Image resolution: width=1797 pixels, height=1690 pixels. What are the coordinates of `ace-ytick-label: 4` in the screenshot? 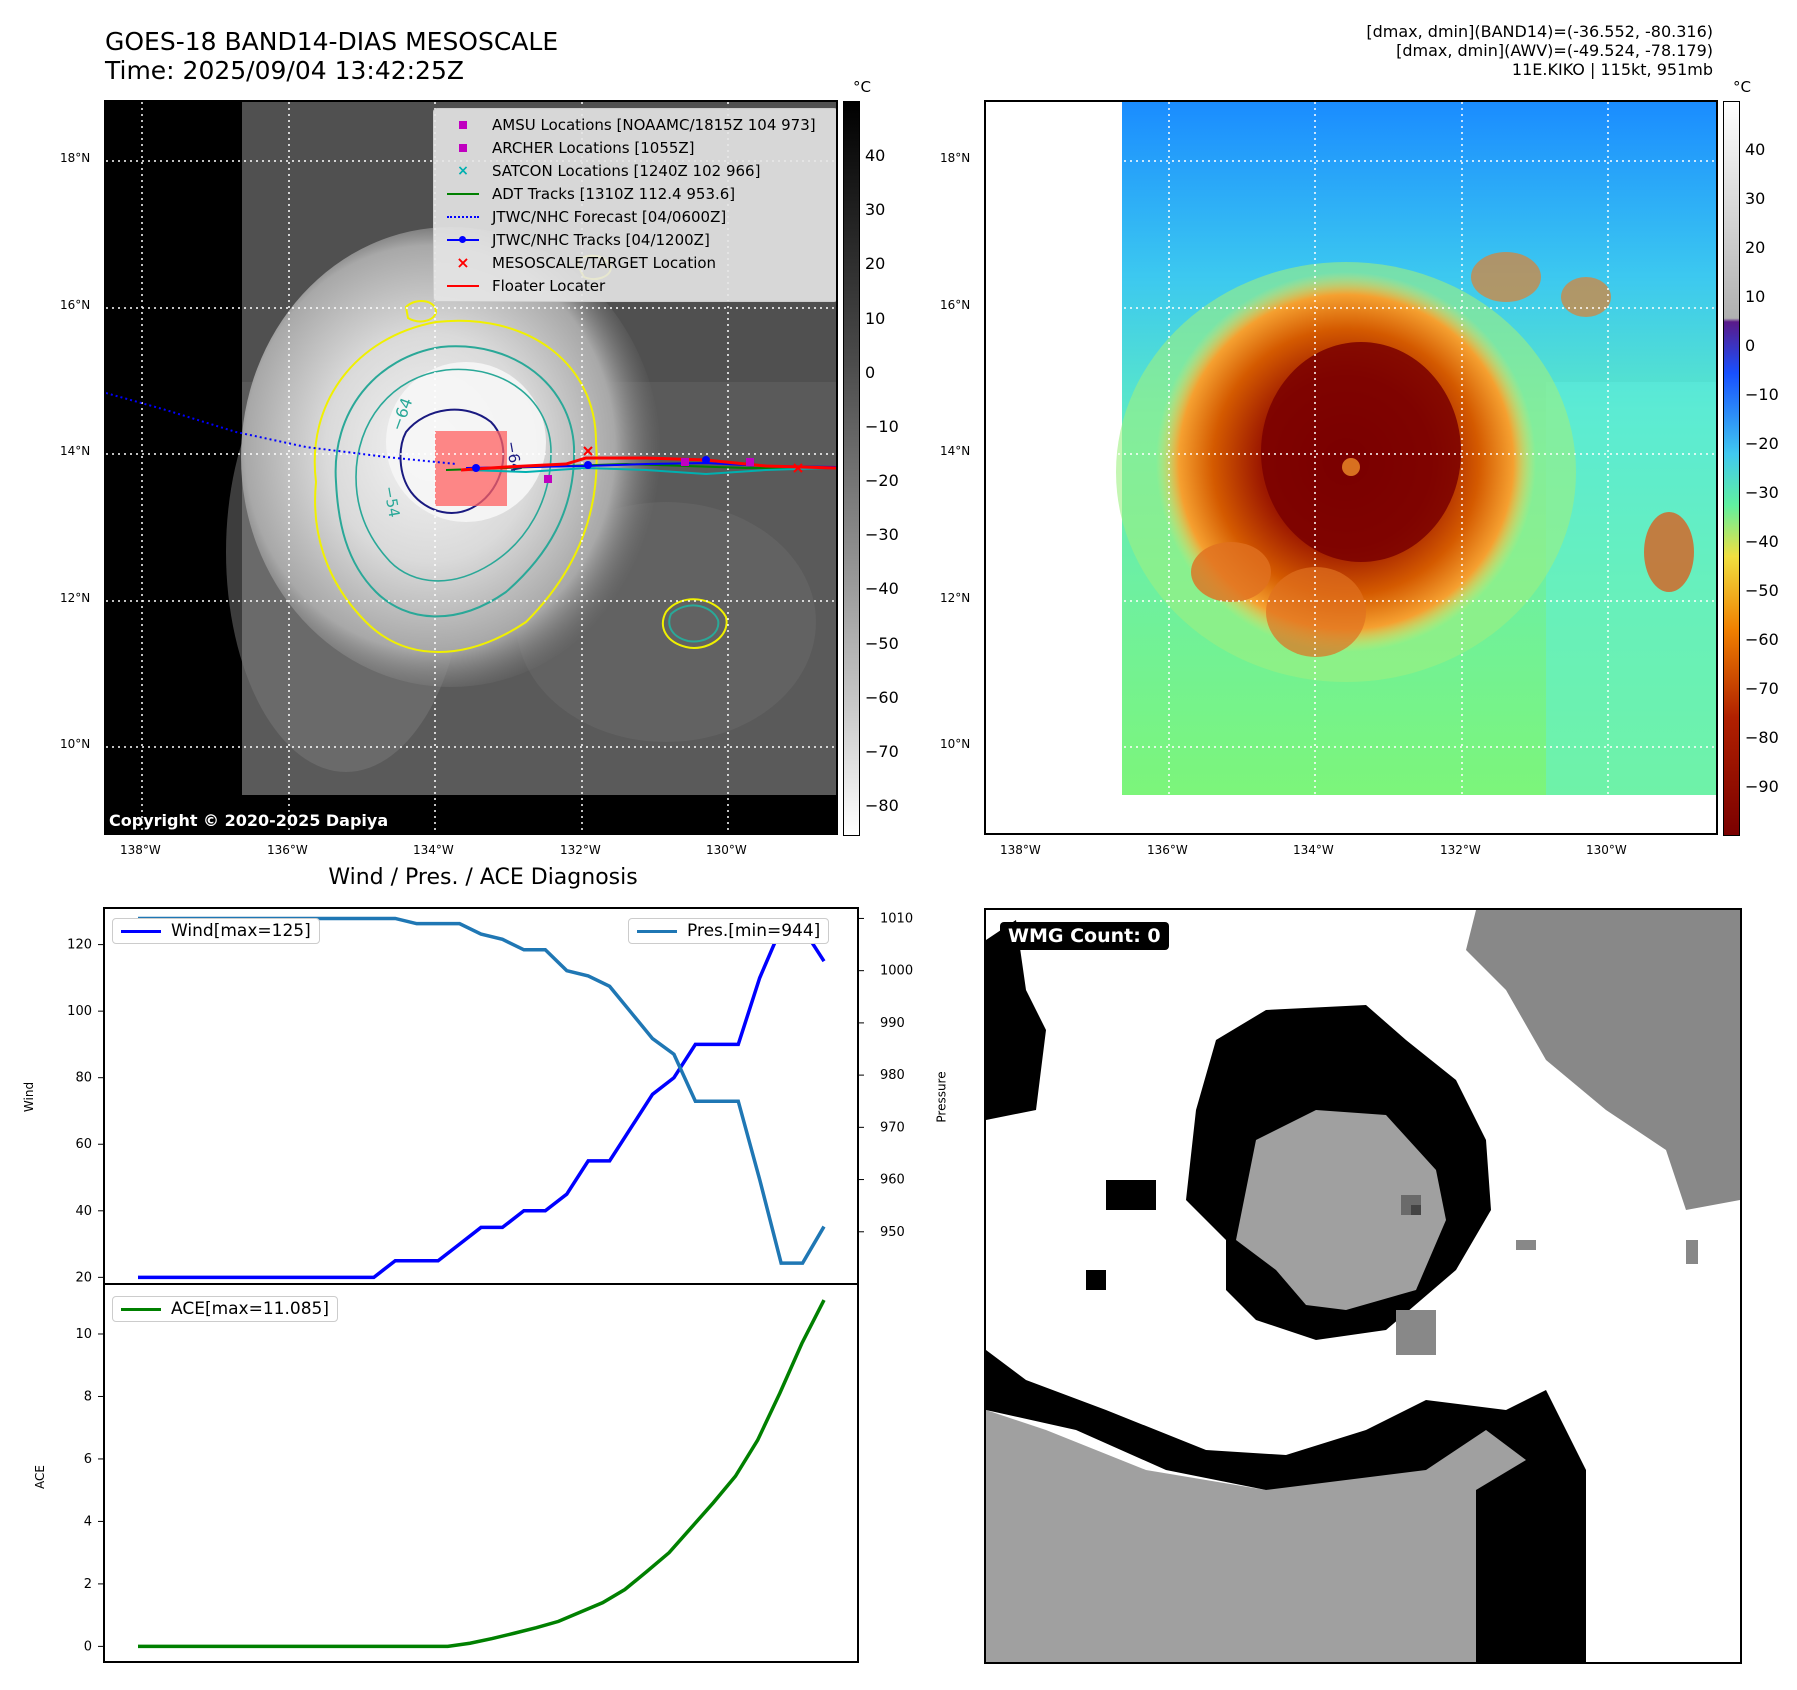 It's located at (88, 1521).